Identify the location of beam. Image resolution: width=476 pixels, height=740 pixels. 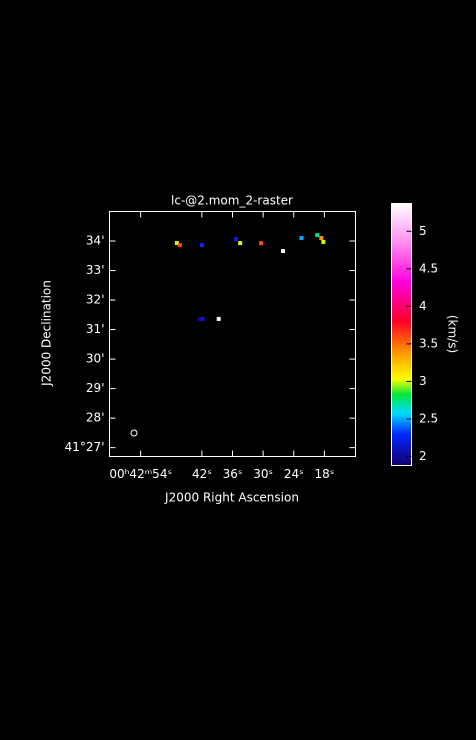
(134, 433).